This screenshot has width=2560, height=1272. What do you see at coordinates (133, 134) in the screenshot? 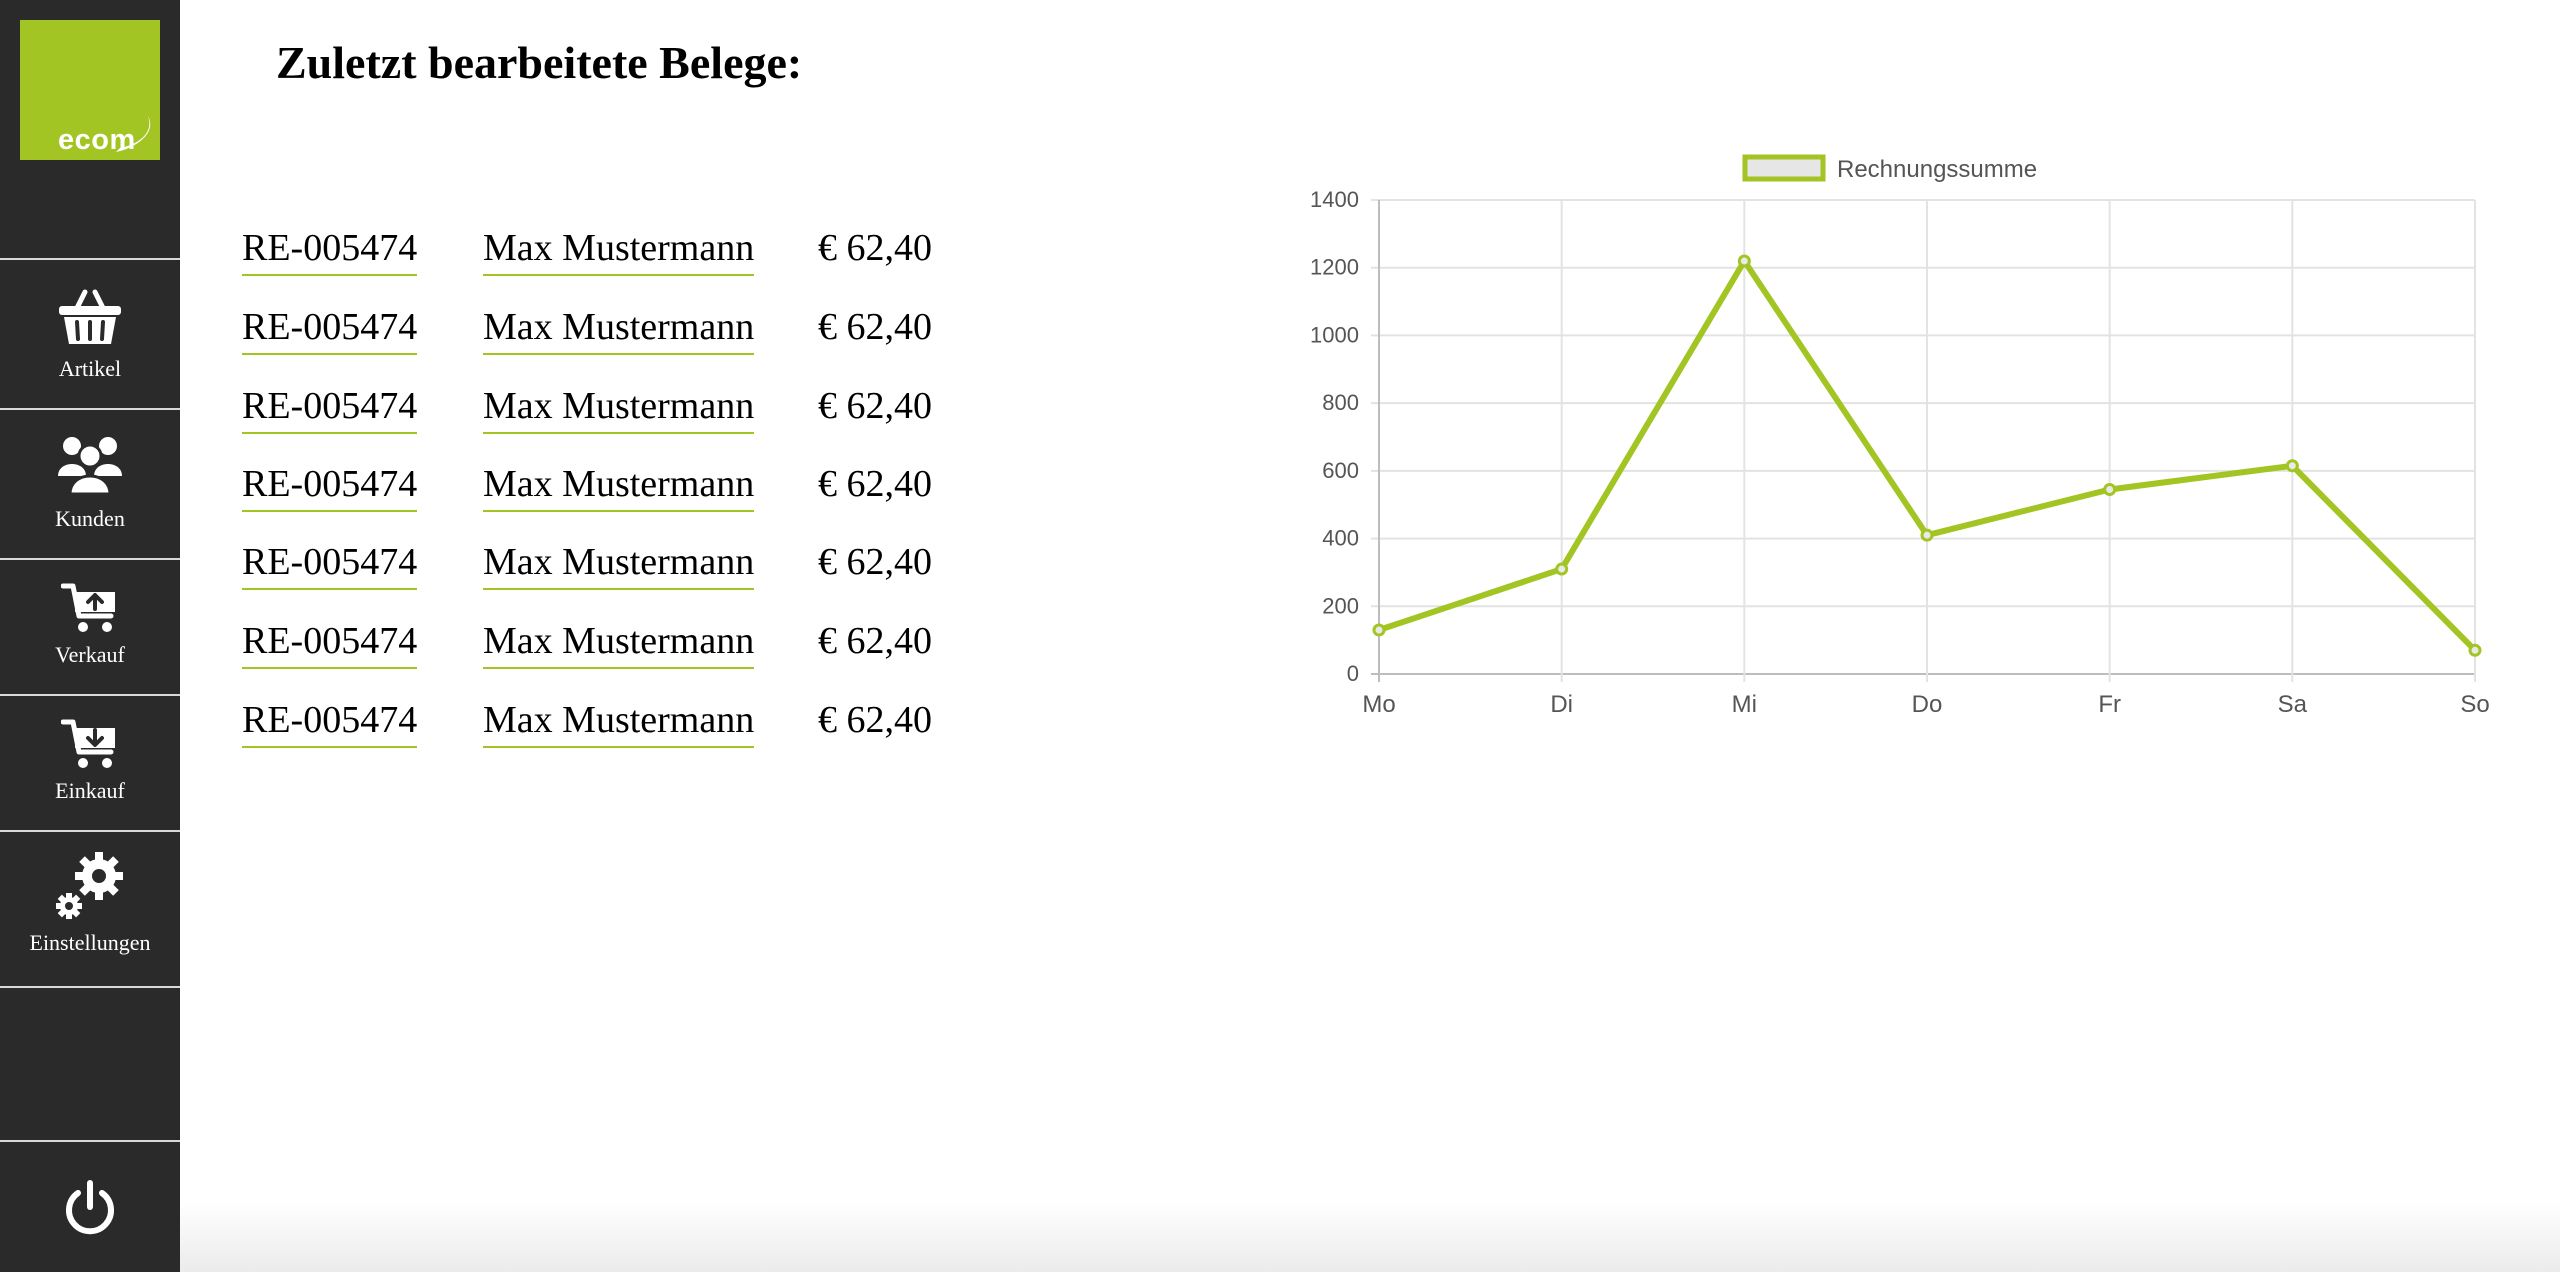
I see `logo-swoosh-icon` at bounding box center [133, 134].